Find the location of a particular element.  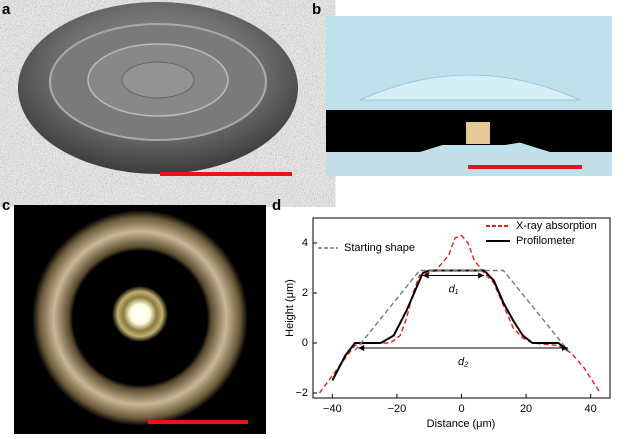

series-line is located at coordinates (461, 310).